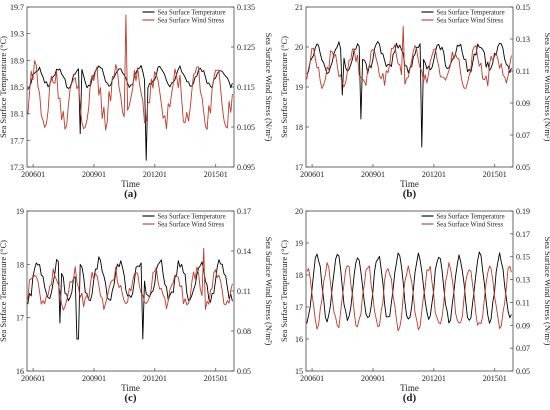 This screenshot has width=550, height=410. Describe the element at coordinates (410, 398) in the screenshot. I see `panel-label: (d)` at that location.